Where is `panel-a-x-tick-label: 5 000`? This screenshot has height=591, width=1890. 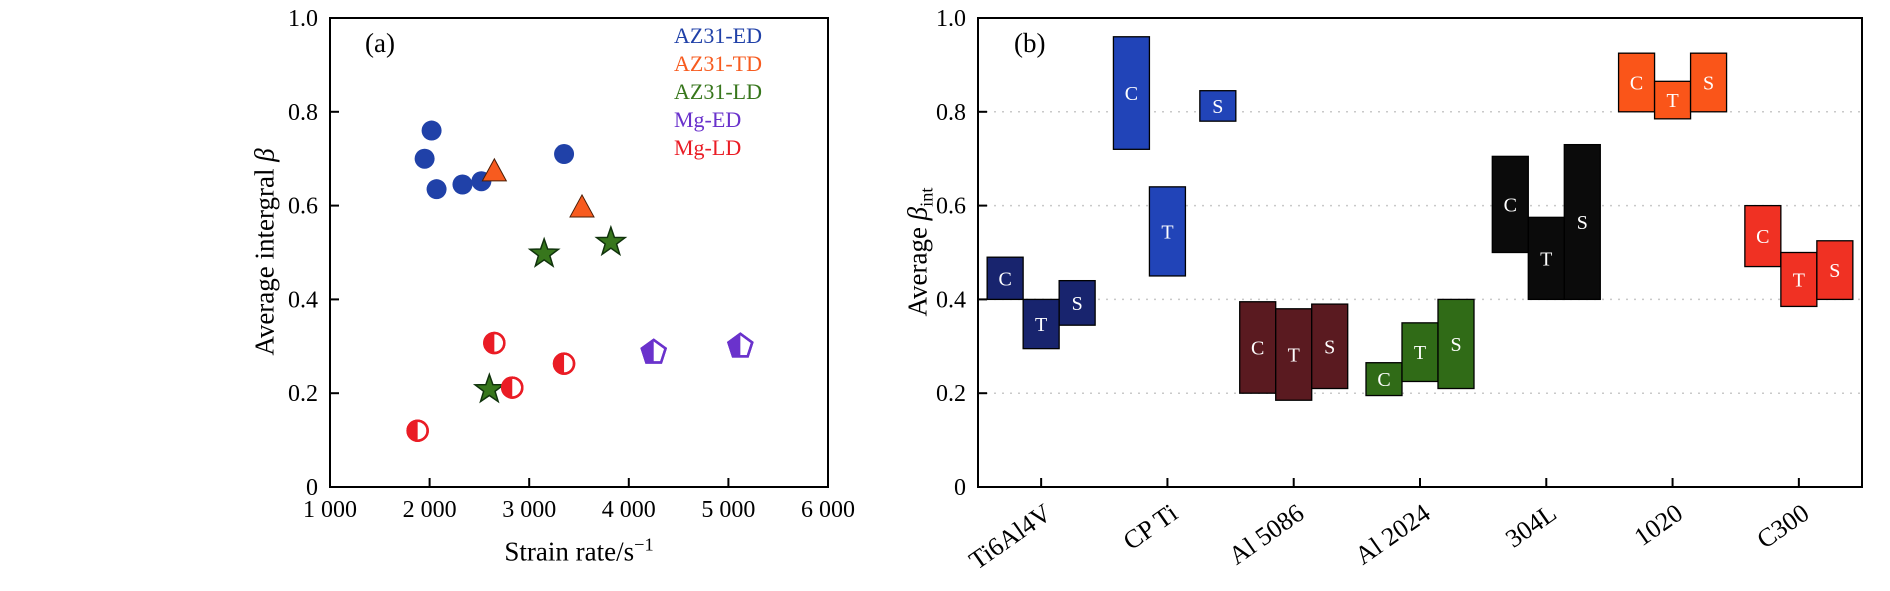 panel-a-x-tick-label: 5 000 is located at coordinates (728, 510).